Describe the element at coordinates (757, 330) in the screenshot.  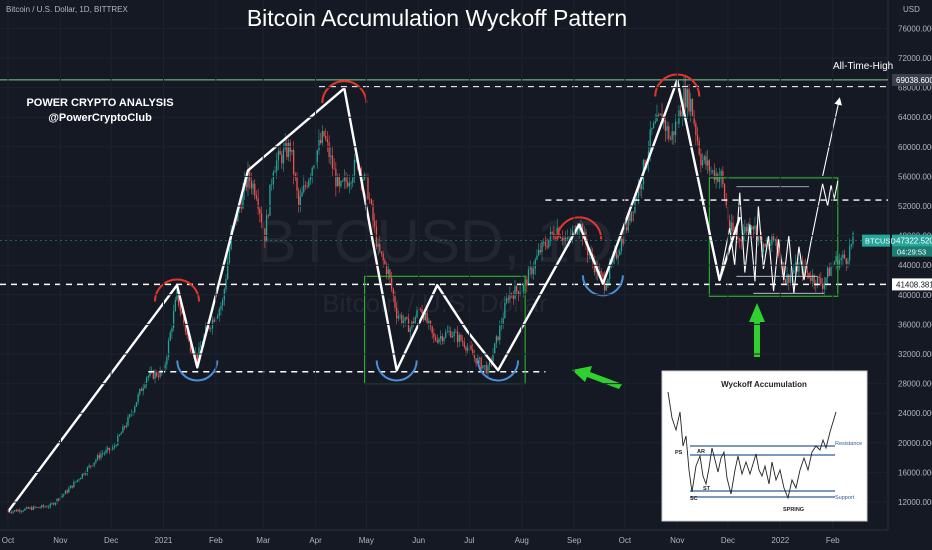
I see `green-arrow-up` at that location.